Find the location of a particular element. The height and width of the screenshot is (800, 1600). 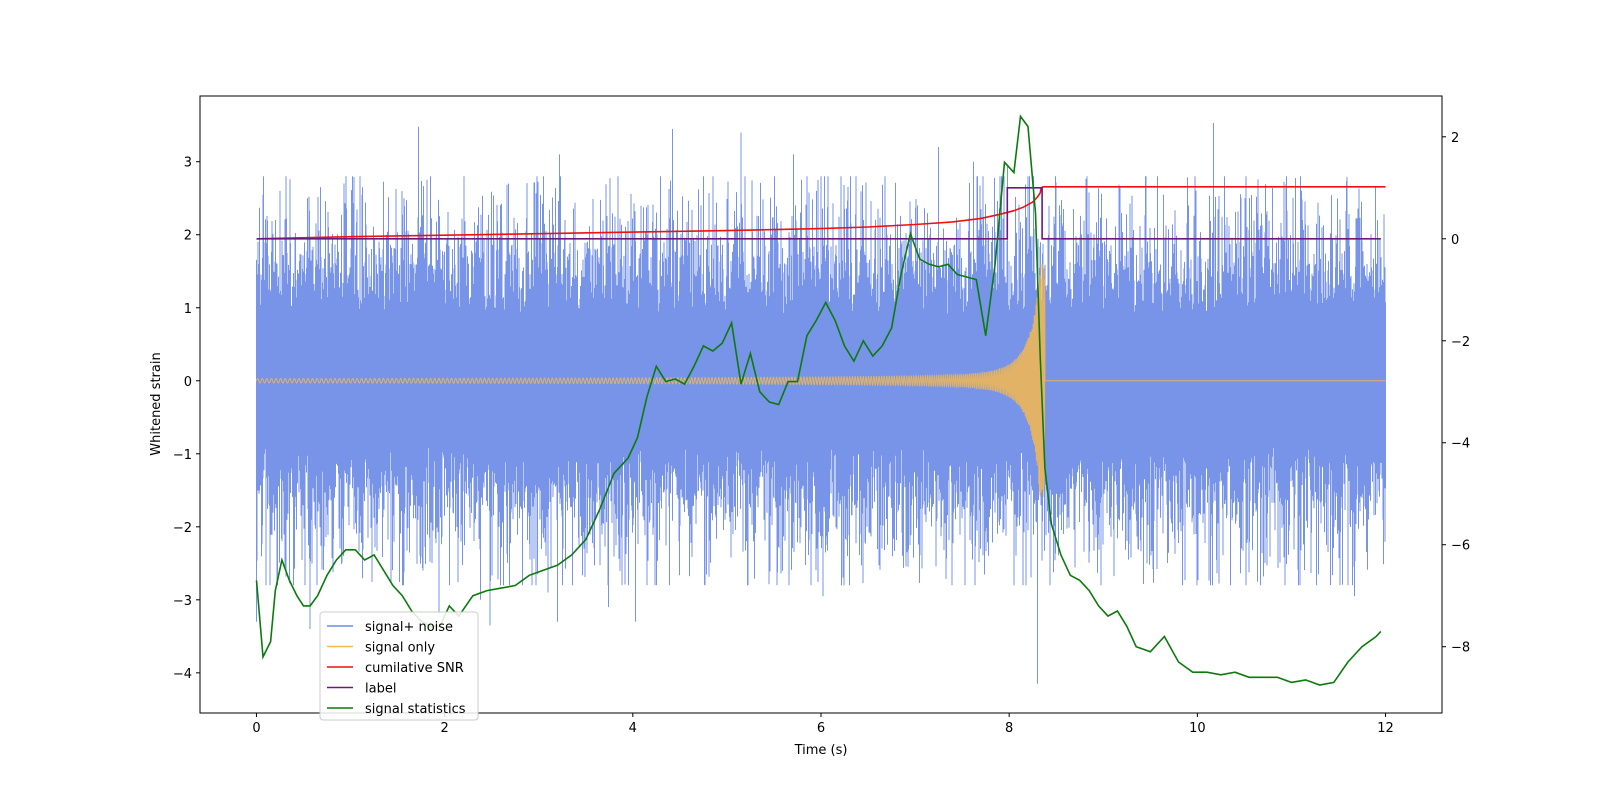

legend-label: signal+ noise is located at coordinates (409, 627).